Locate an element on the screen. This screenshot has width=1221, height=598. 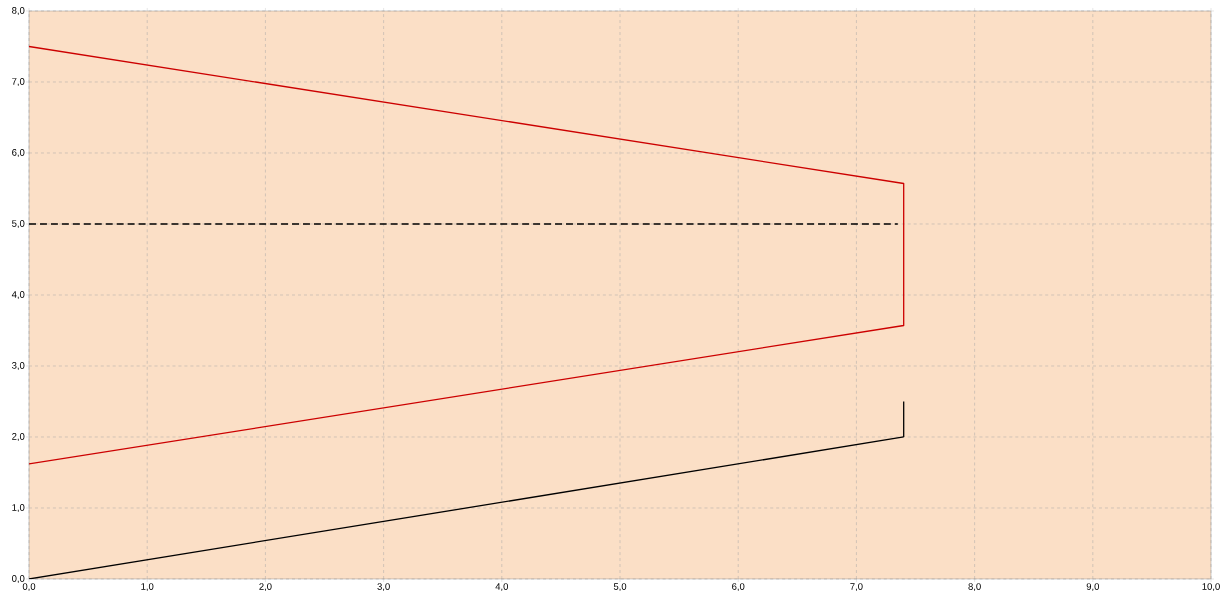
x-tick-label: 0,0 is located at coordinates (29, 587).